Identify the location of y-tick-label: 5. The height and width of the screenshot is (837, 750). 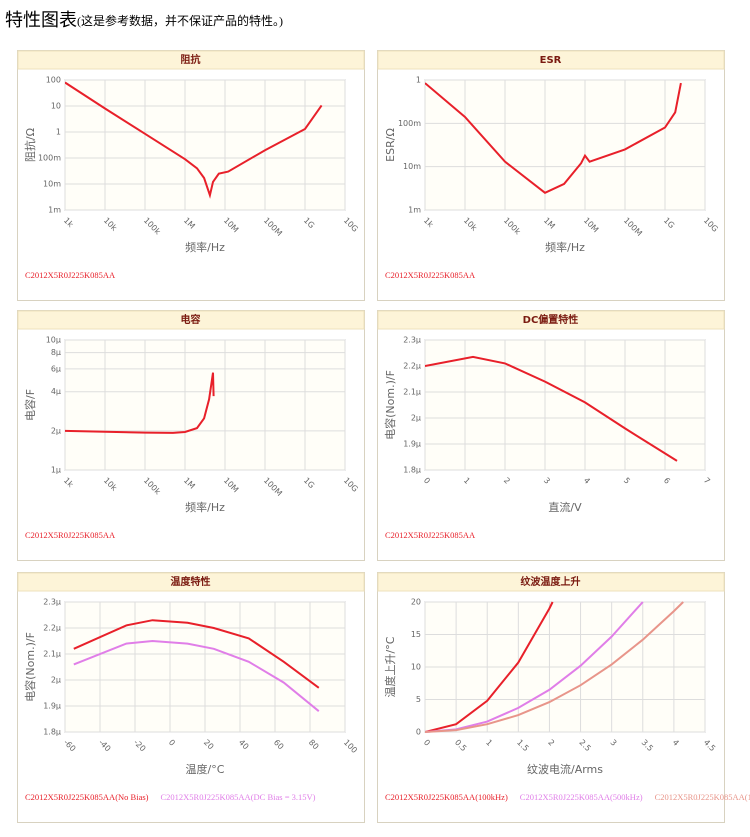
(418, 699).